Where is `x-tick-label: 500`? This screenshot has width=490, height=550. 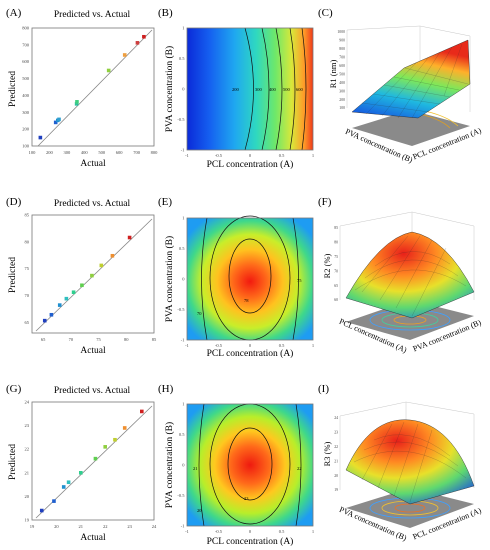
x-tick-label: 500 is located at coordinates (102, 152).